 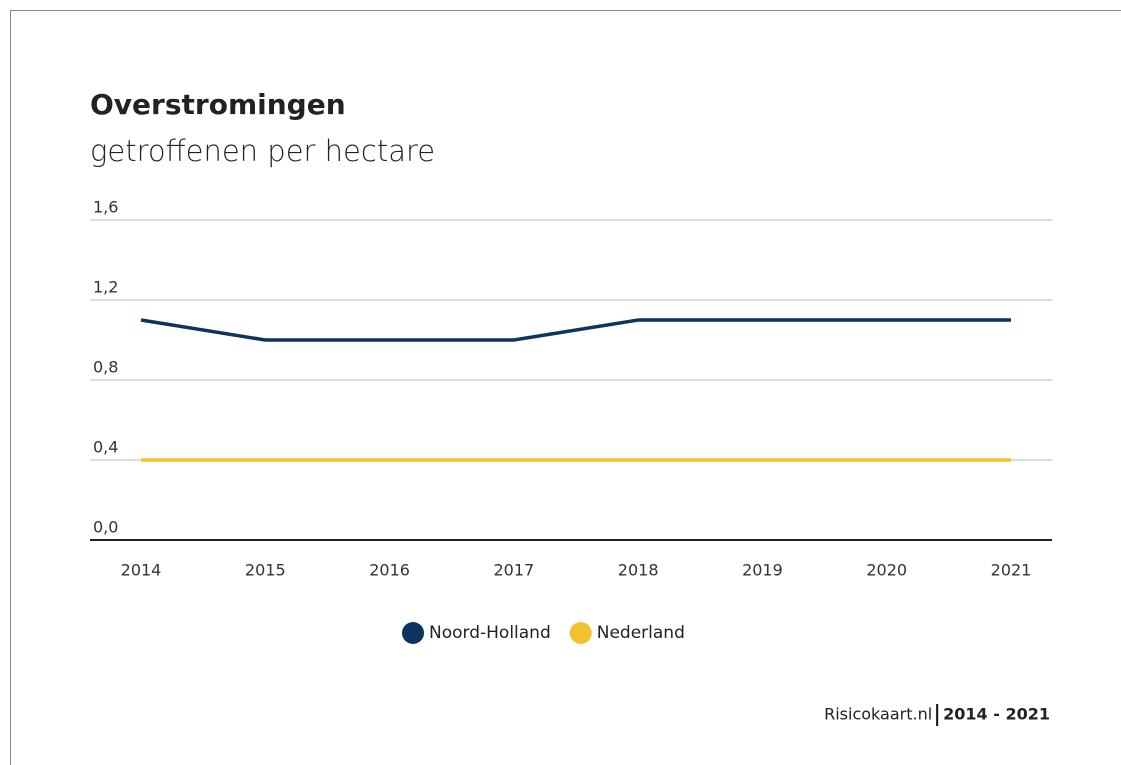 What do you see at coordinates (641, 633) in the screenshot?
I see `legend-label: Nederland` at bounding box center [641, 633].